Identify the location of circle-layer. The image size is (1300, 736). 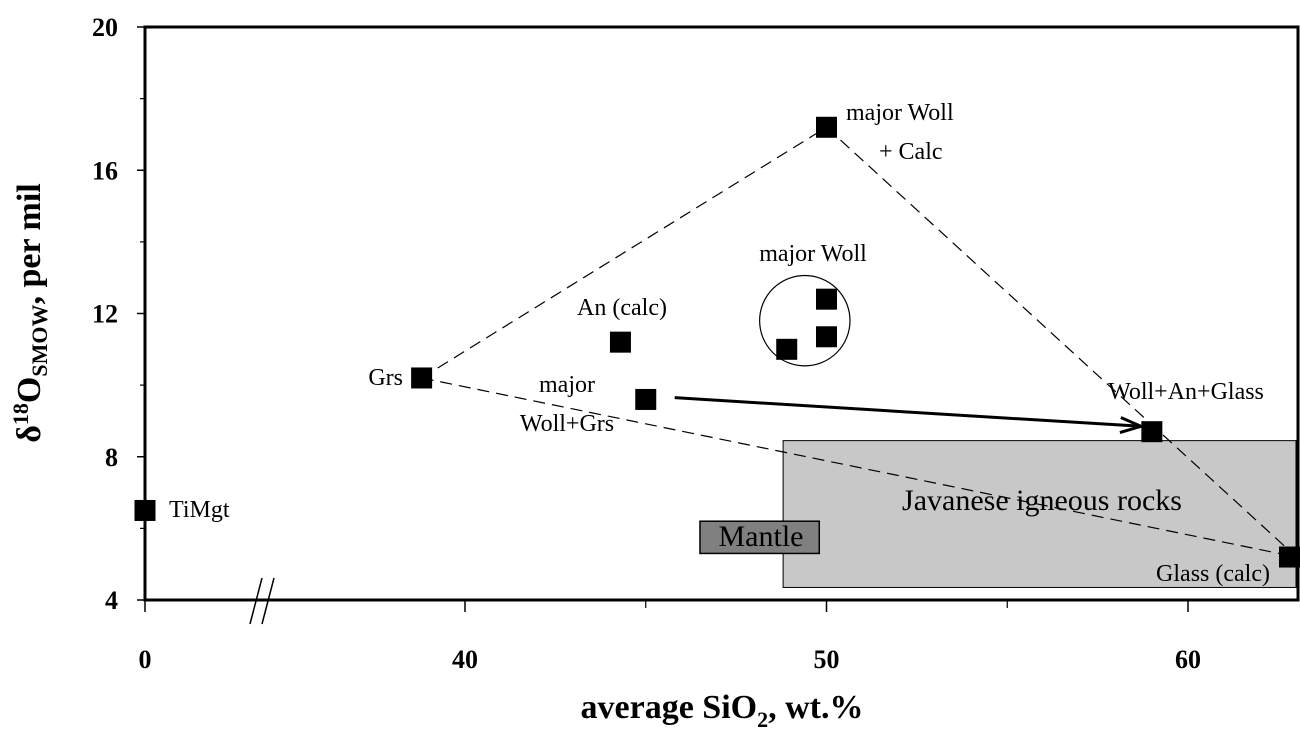
(805, 320).